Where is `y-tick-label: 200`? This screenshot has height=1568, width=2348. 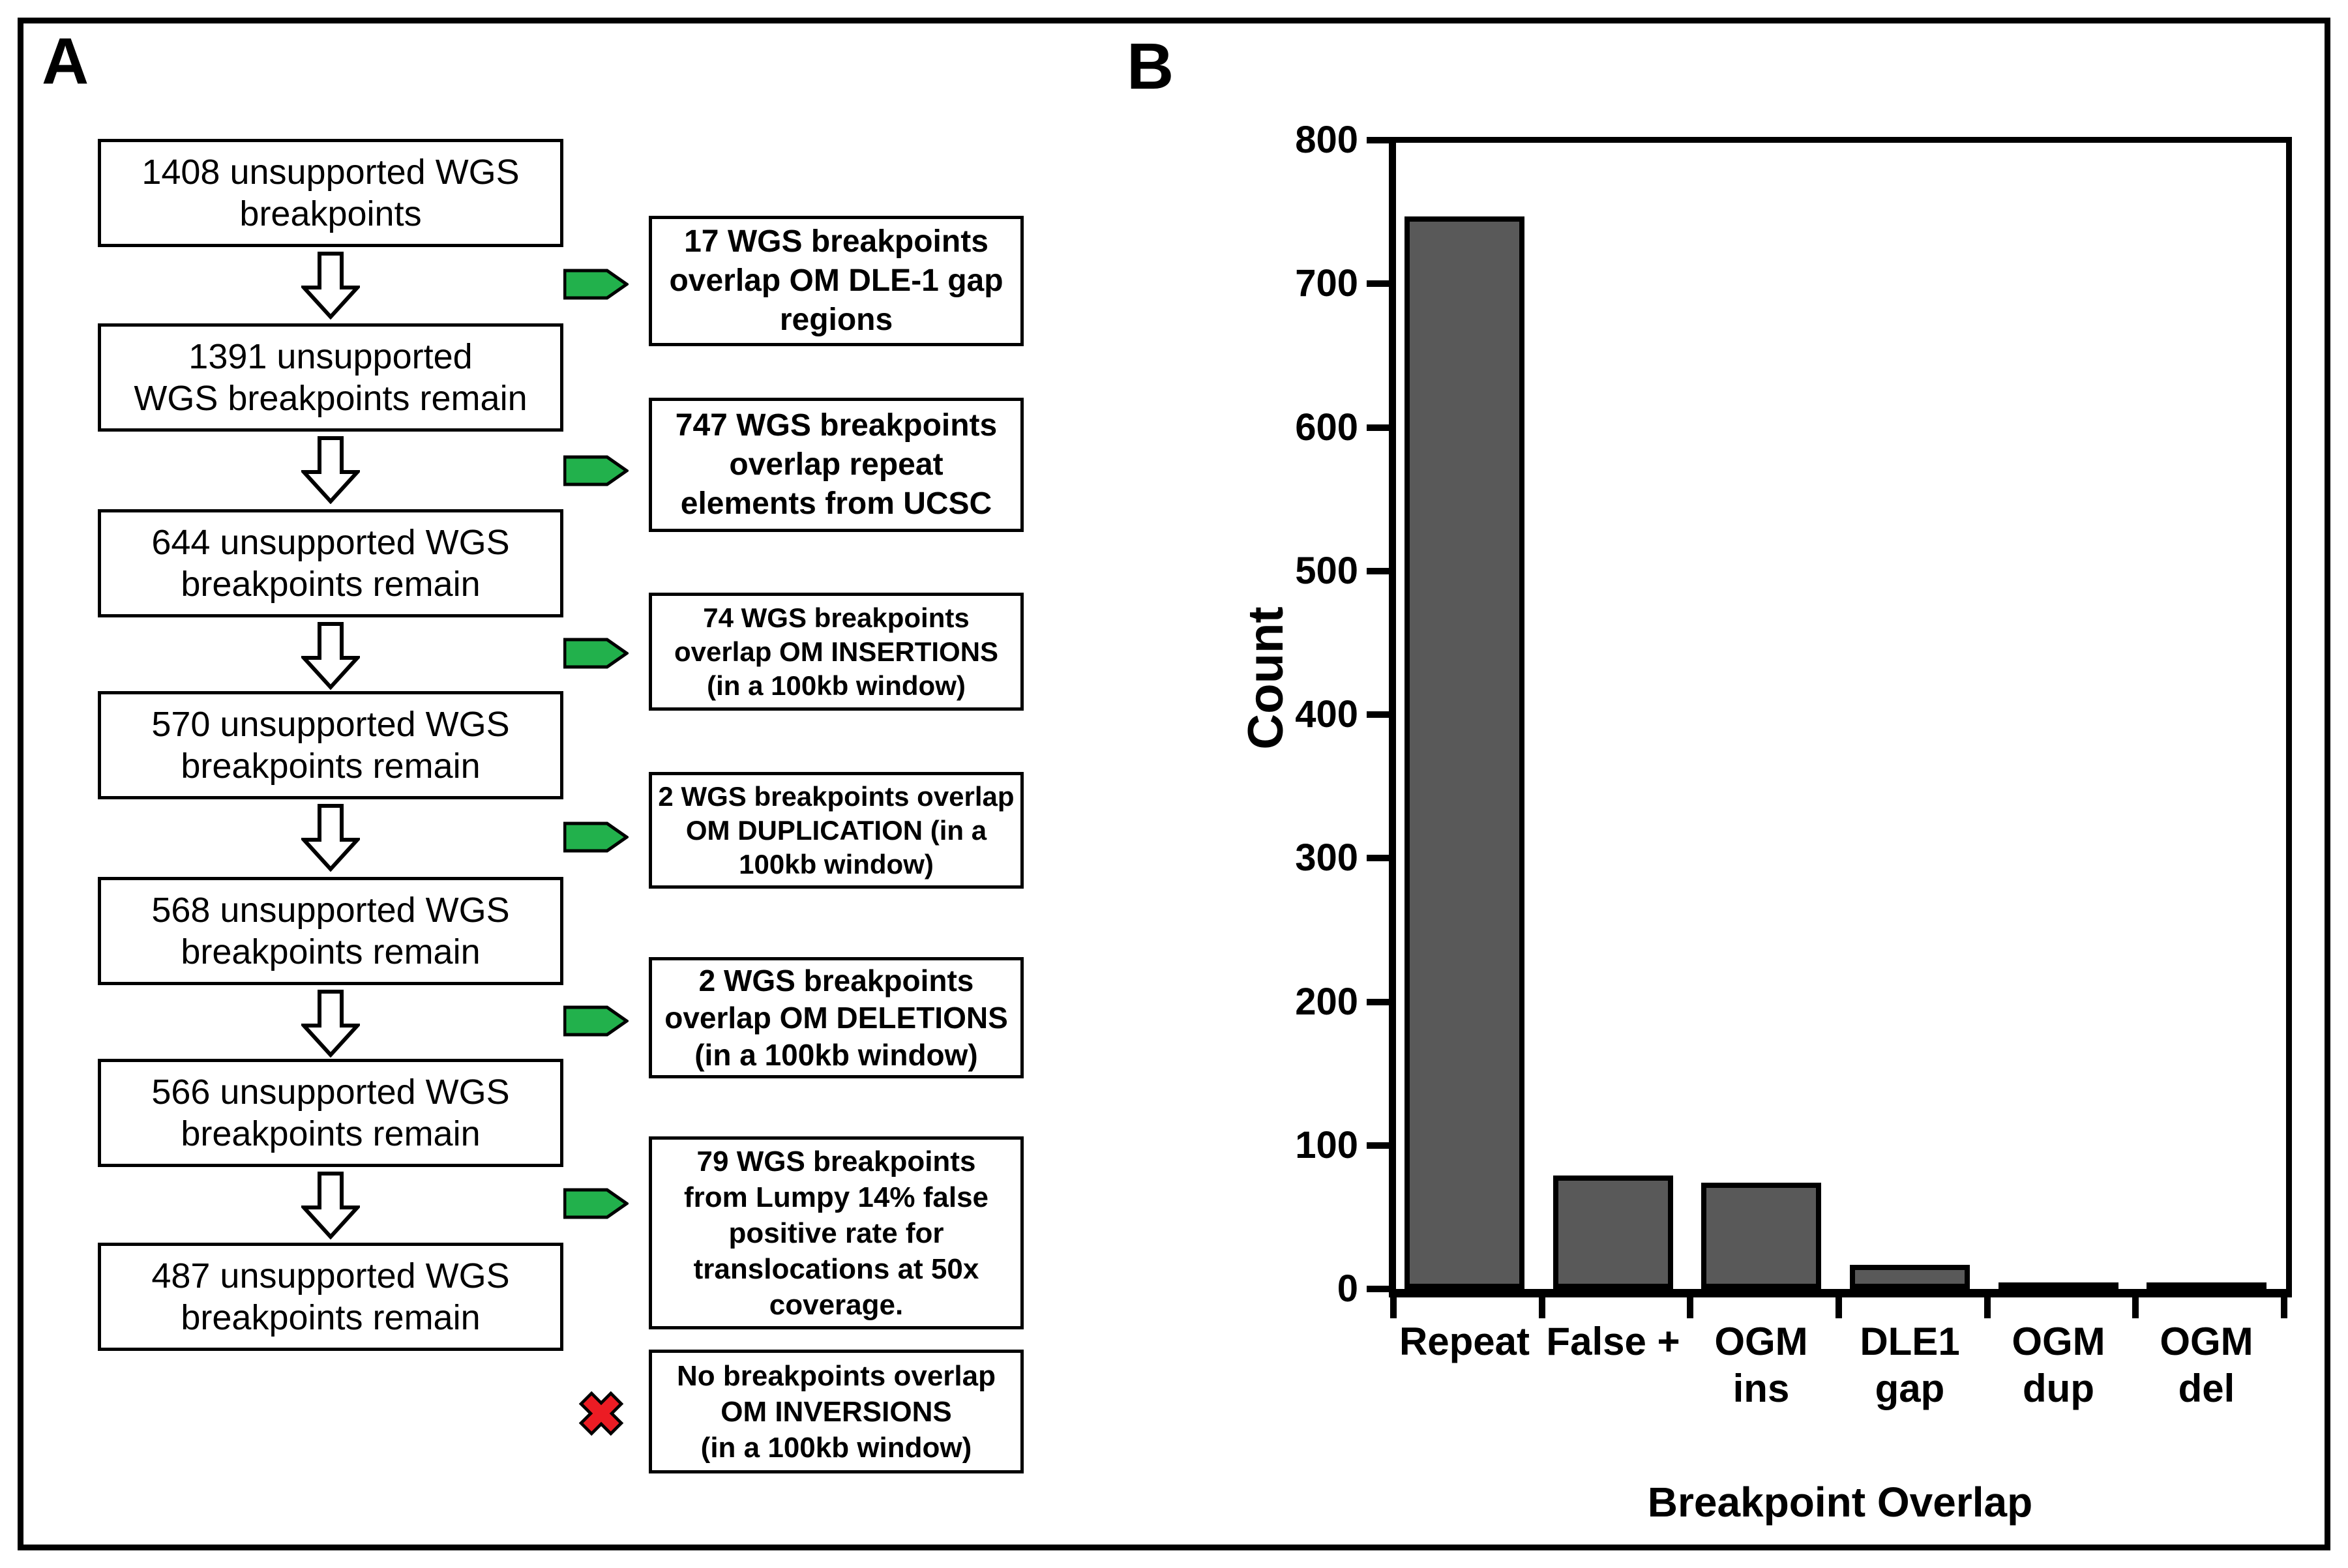
y-tick-label: 200 is located at coordinates (1326, 1002).